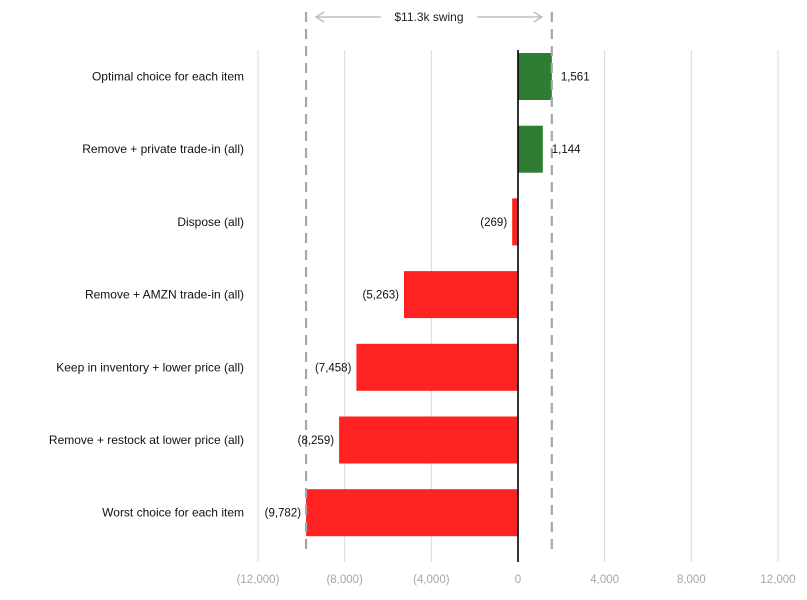 The height and width of the screenshot is (600, 807). I want to click on category-label: Worst choice for each item, so click(173, 513).